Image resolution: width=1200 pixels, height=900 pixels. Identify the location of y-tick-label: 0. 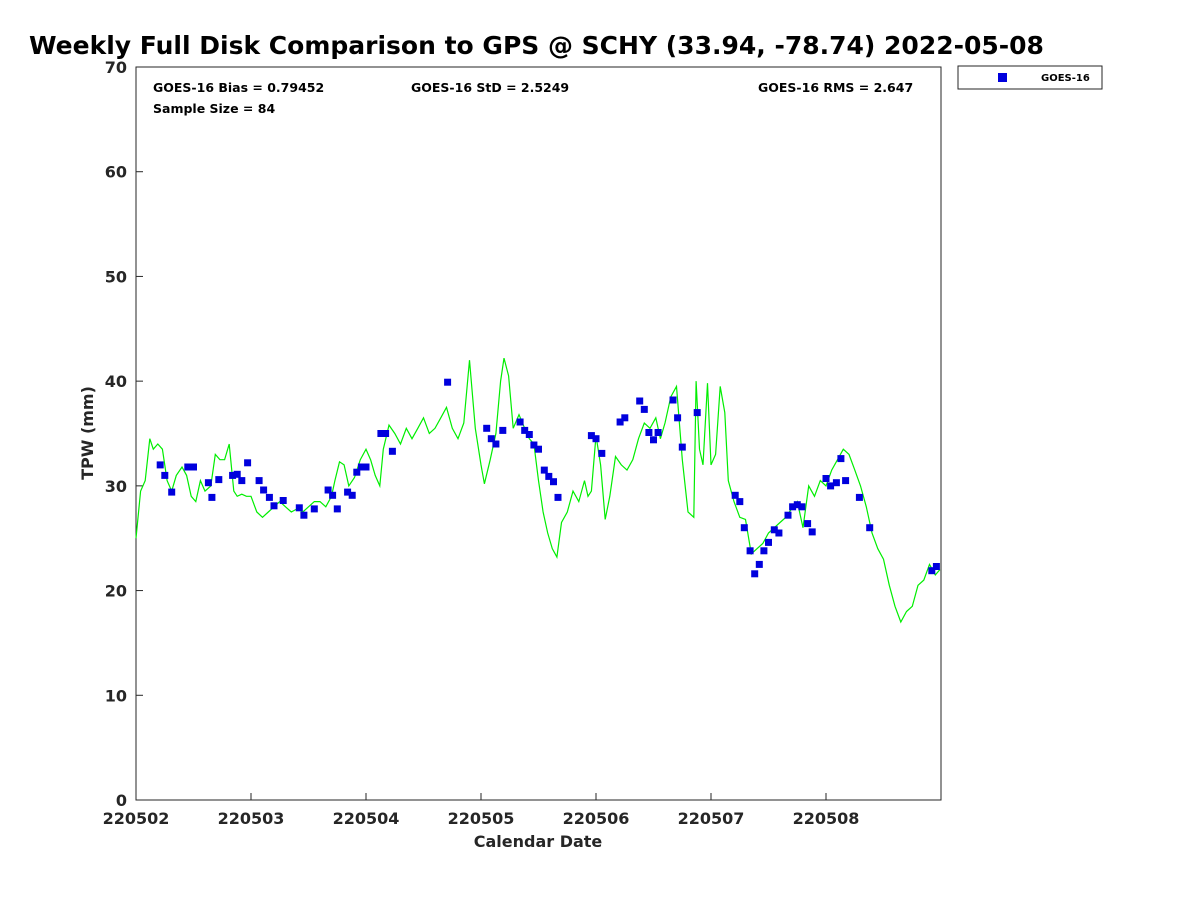
(121, 800).